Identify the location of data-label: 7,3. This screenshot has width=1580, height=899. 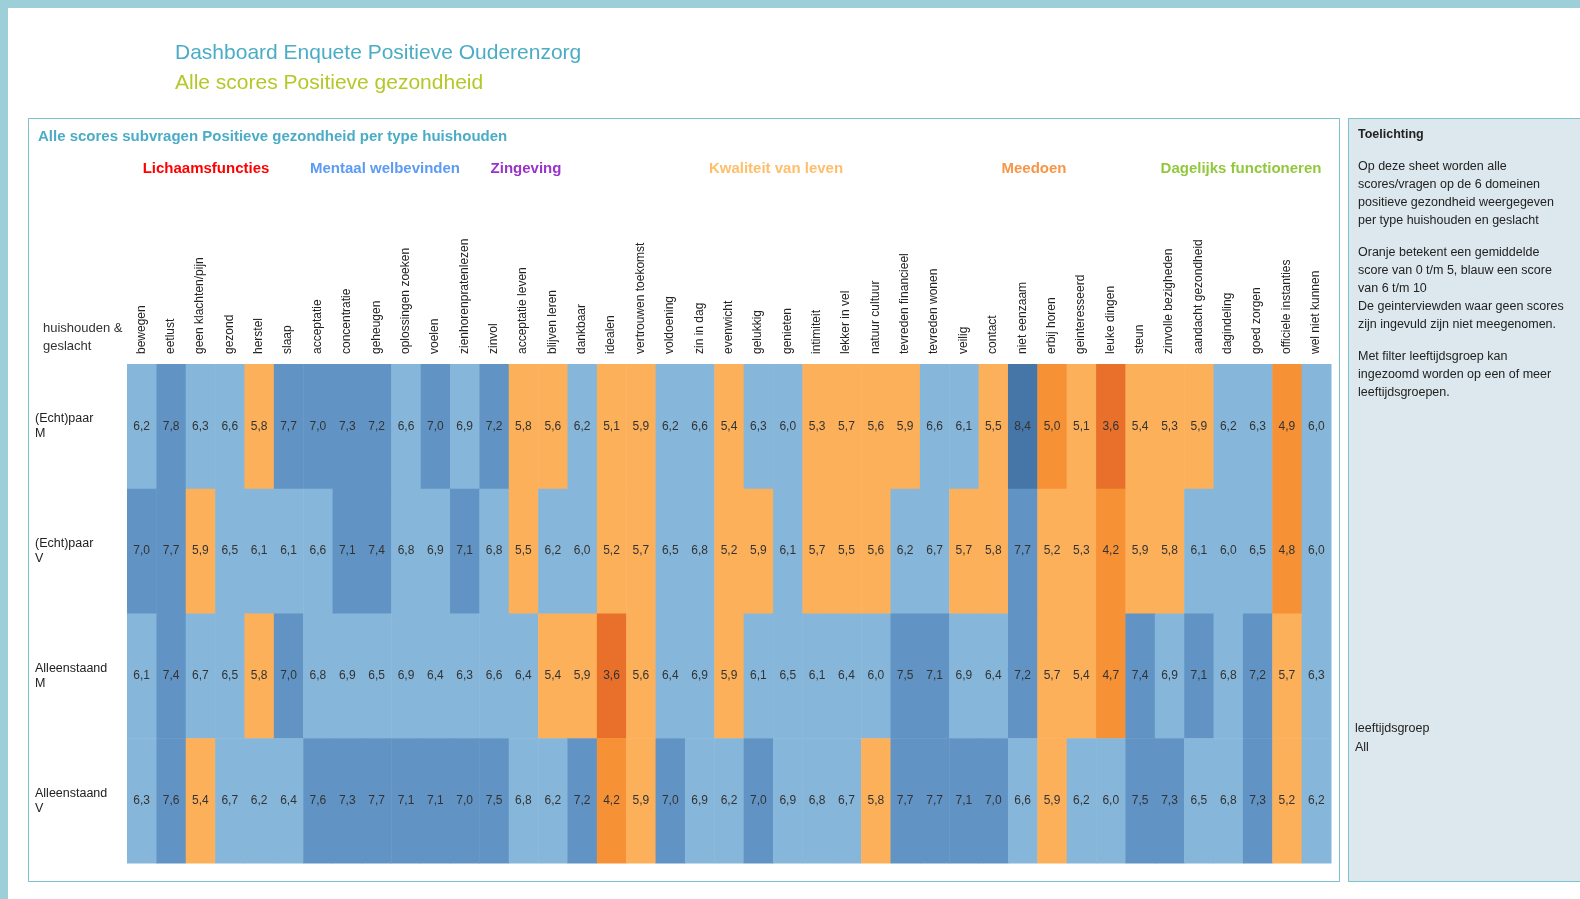
(347, 425).